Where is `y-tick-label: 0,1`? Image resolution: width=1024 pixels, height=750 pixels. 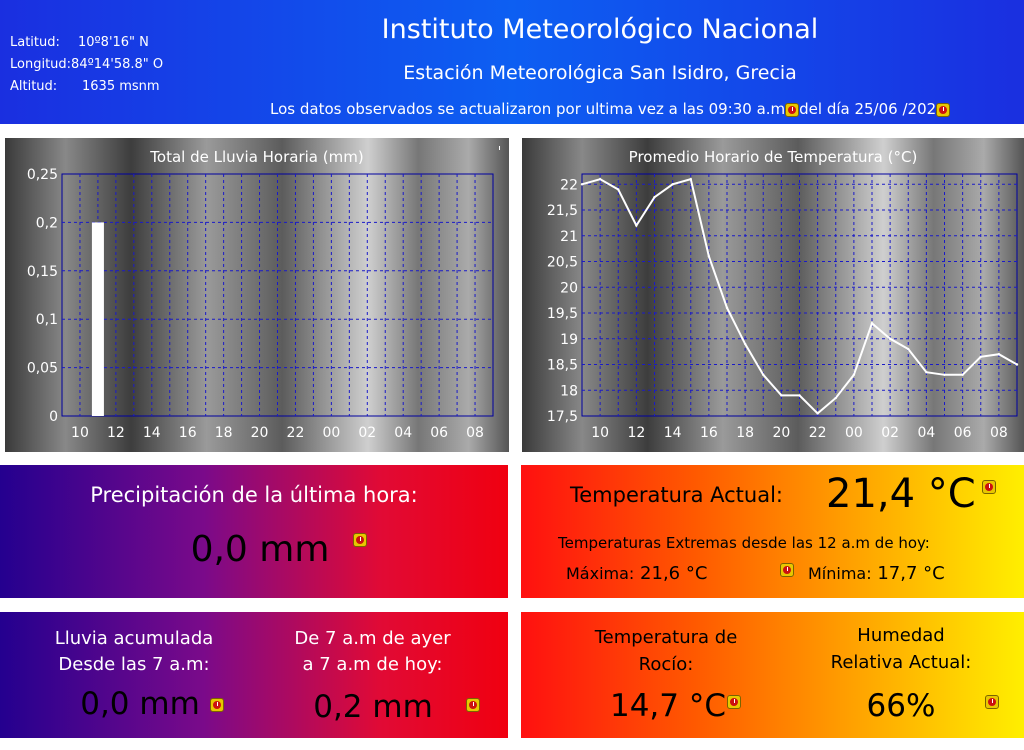 y-tick-label: 0,1 is located at coordinates (47, 320).